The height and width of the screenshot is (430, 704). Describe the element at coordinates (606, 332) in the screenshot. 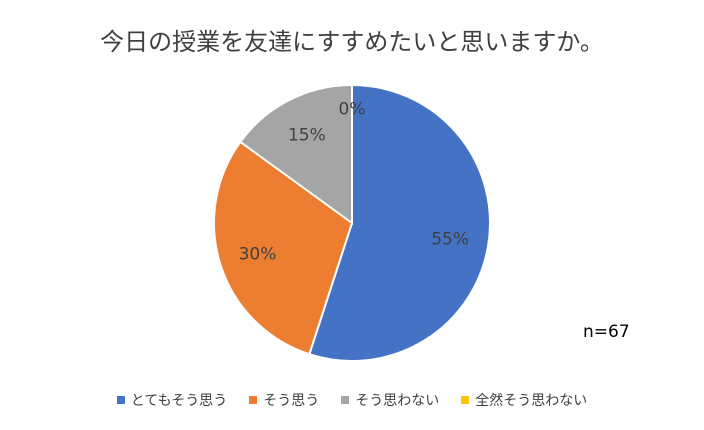

I see `sample-size-note: n=67` at that location.